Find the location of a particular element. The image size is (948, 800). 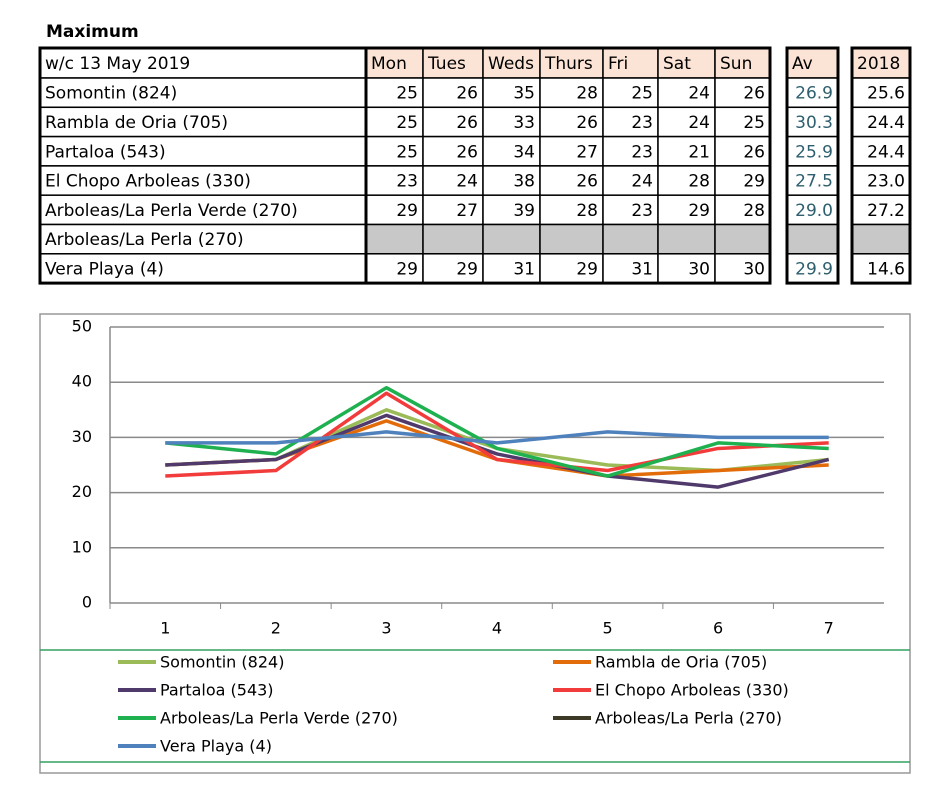

table-text: 25.9 is located at coordinates (814, 152).